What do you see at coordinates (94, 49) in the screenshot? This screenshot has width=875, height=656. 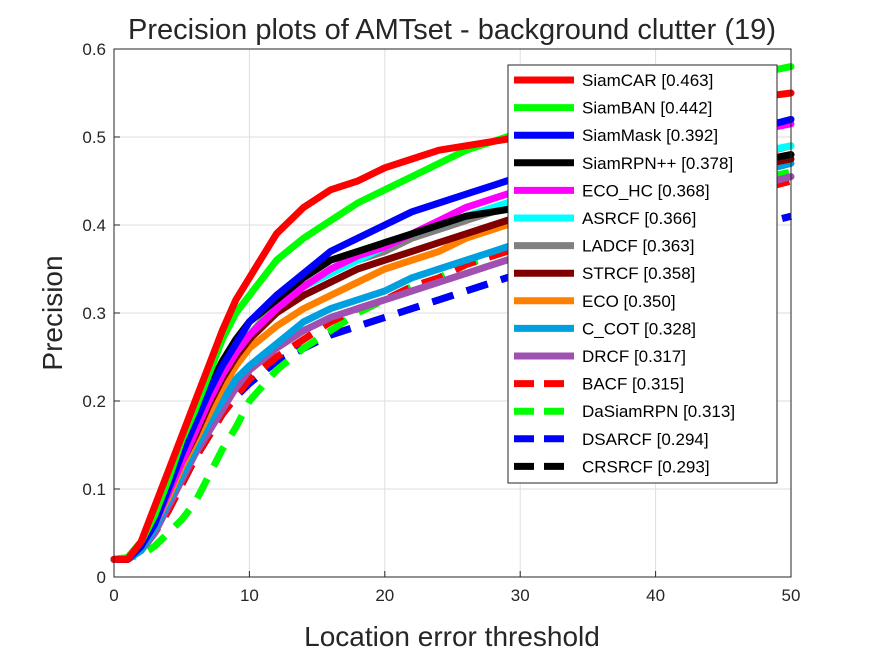 I see `y-tick-label: 0.6` at bounding box center [94, 49].